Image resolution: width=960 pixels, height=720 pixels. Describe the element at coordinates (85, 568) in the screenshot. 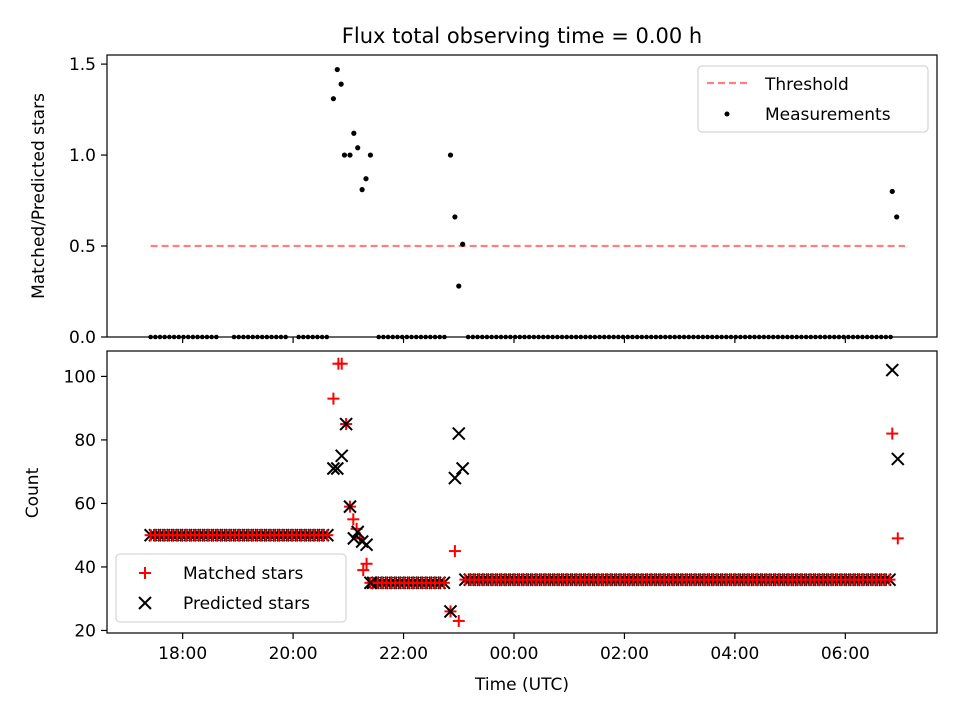

I see `bottom-y-tick-label: 40` at that location.